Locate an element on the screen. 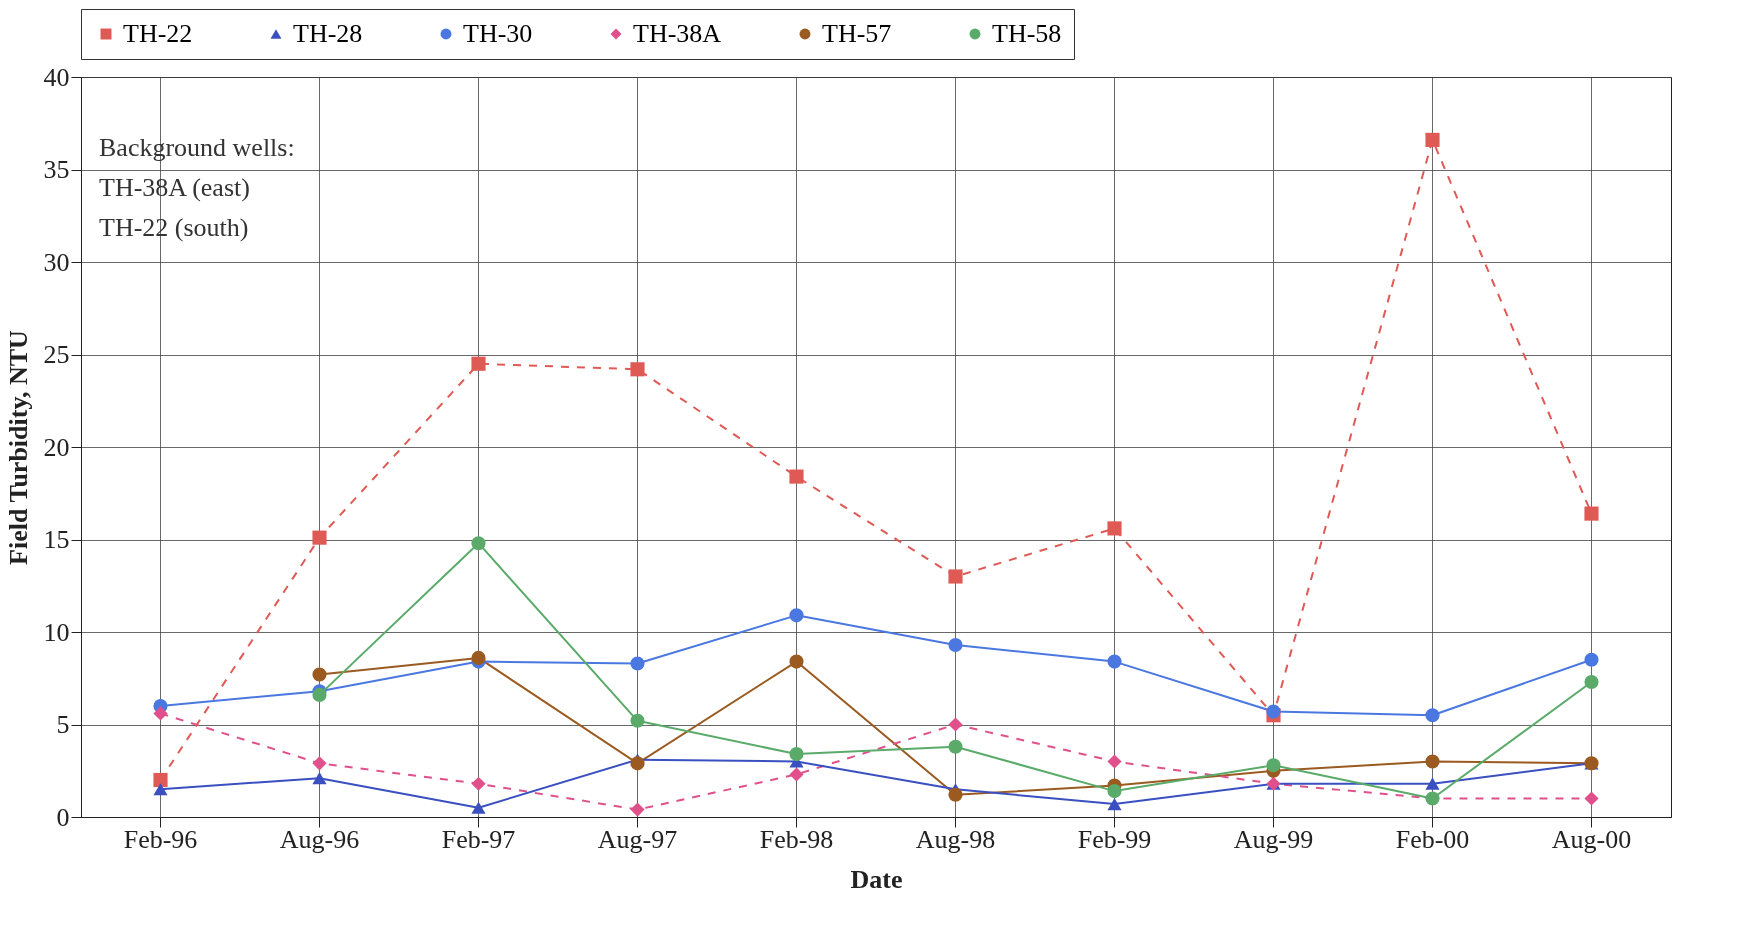 The image size is (1744, 950). x-tick-label: Aug-98 is located at coordinates (955, 839).